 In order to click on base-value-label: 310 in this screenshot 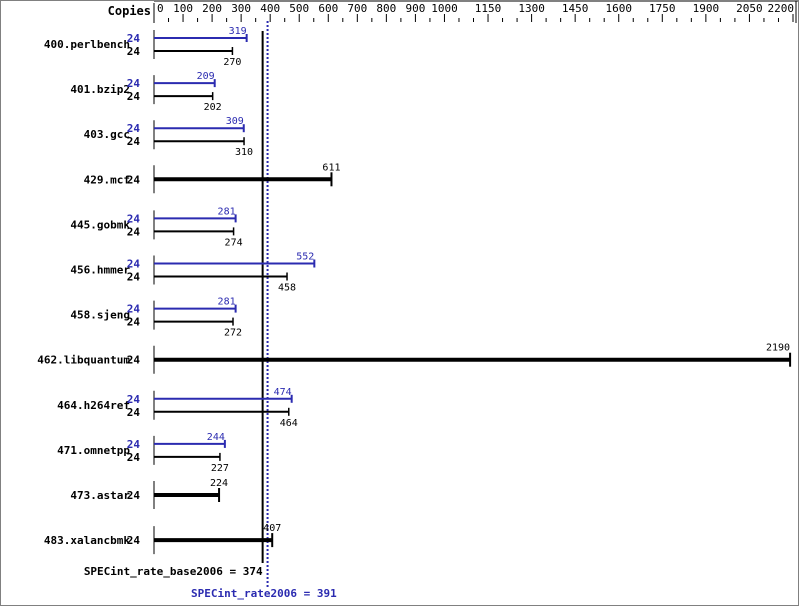, I will do `click(244, 152)`.